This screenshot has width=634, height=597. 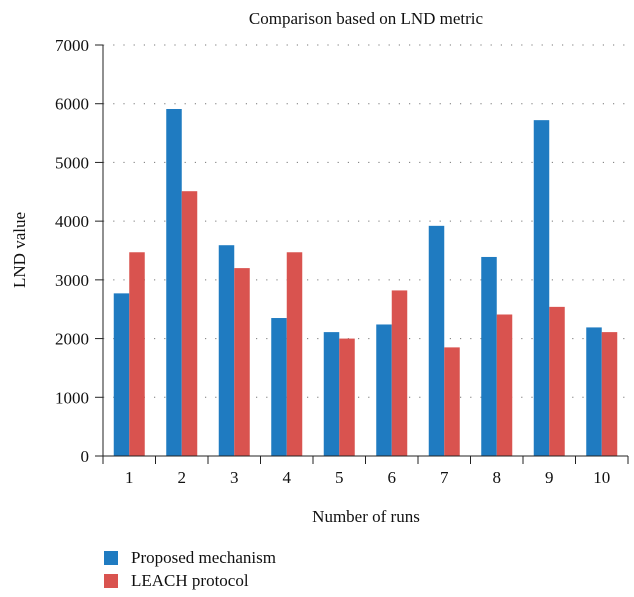 I want to click on x-tick-label: 3, so click(x=234, y=477).